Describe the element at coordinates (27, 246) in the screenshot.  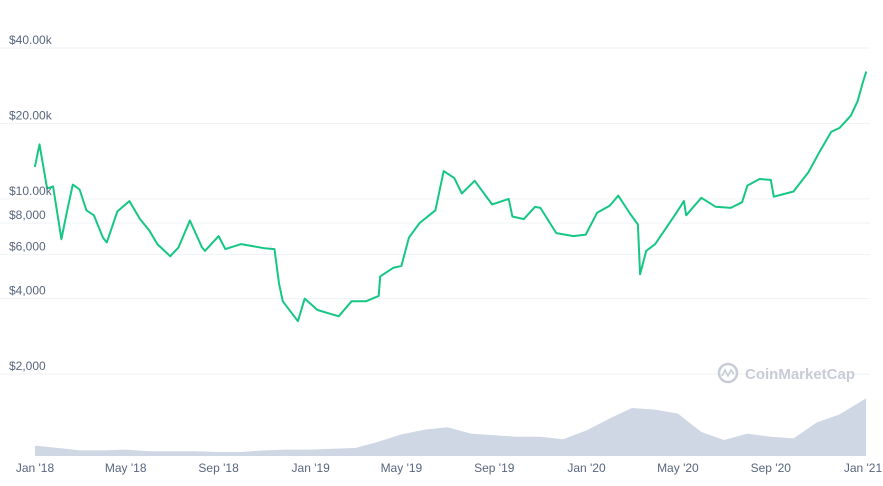
I see `y-tick-label: $6,000` at that location.